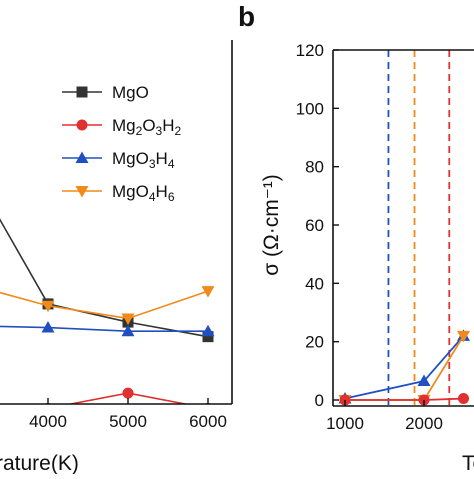 The height and width of the screenshot is (479, 474). I want to click on y-tick-label: 100, so click(310, 108).